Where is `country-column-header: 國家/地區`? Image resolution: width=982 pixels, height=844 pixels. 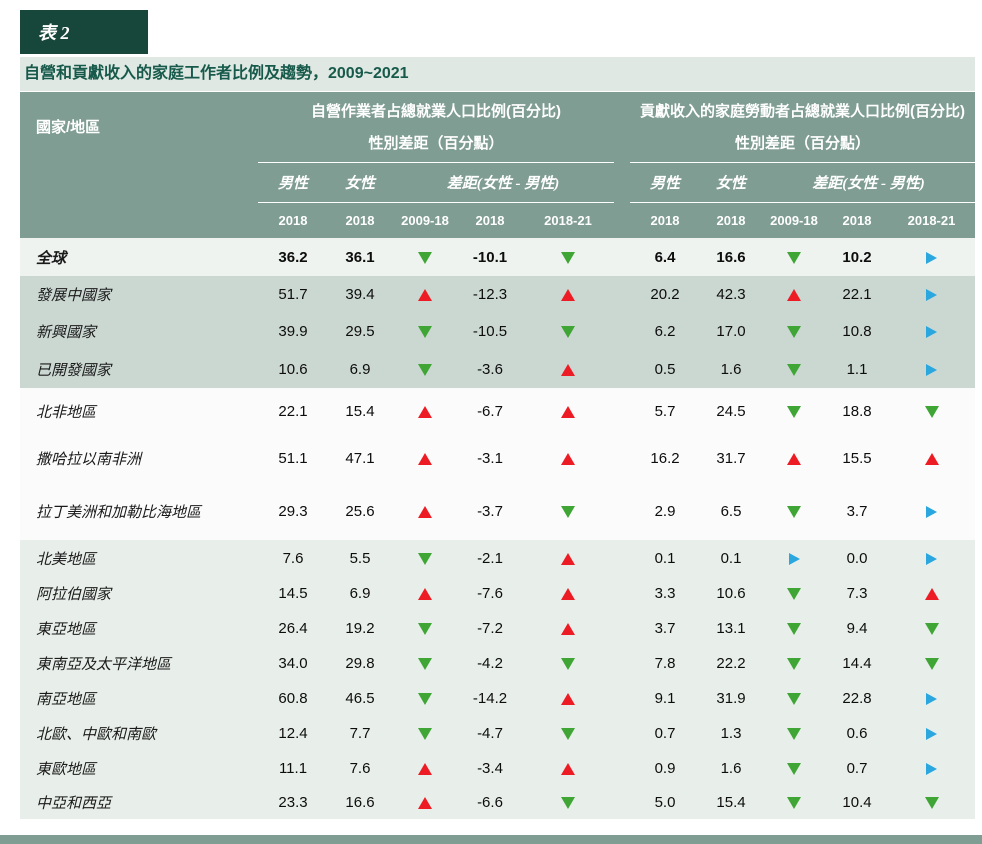
country-column-header: 國家/地區 is located at coordinates (139, 165).